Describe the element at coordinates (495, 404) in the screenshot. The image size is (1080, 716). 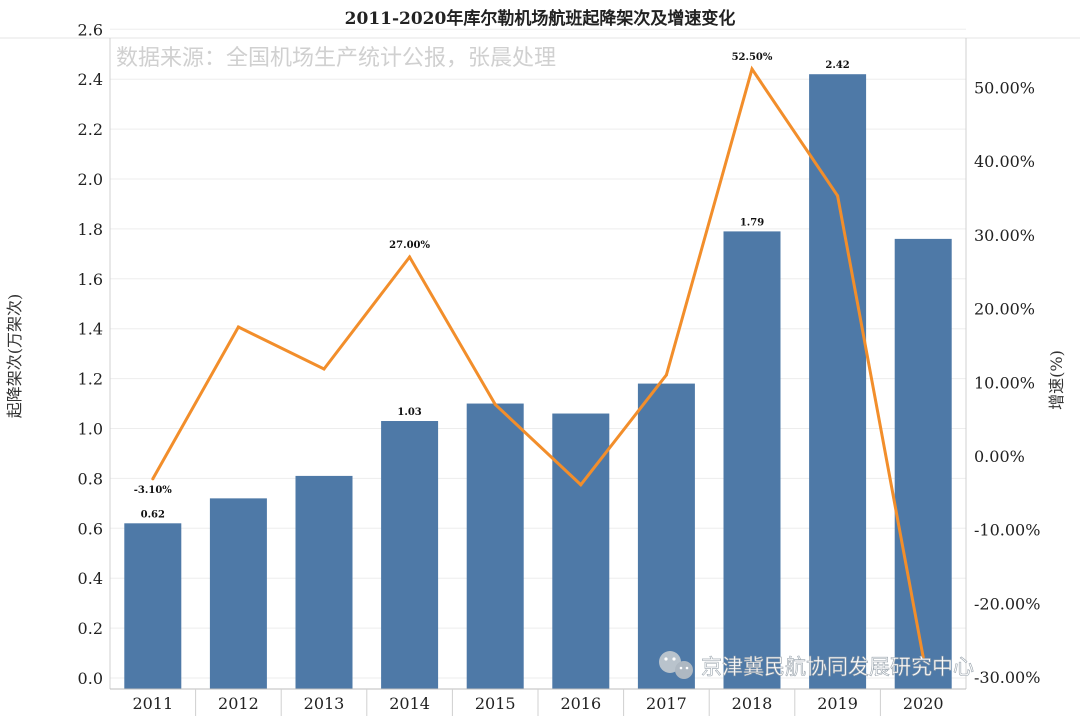
I see `growth-point-2015` at that location.